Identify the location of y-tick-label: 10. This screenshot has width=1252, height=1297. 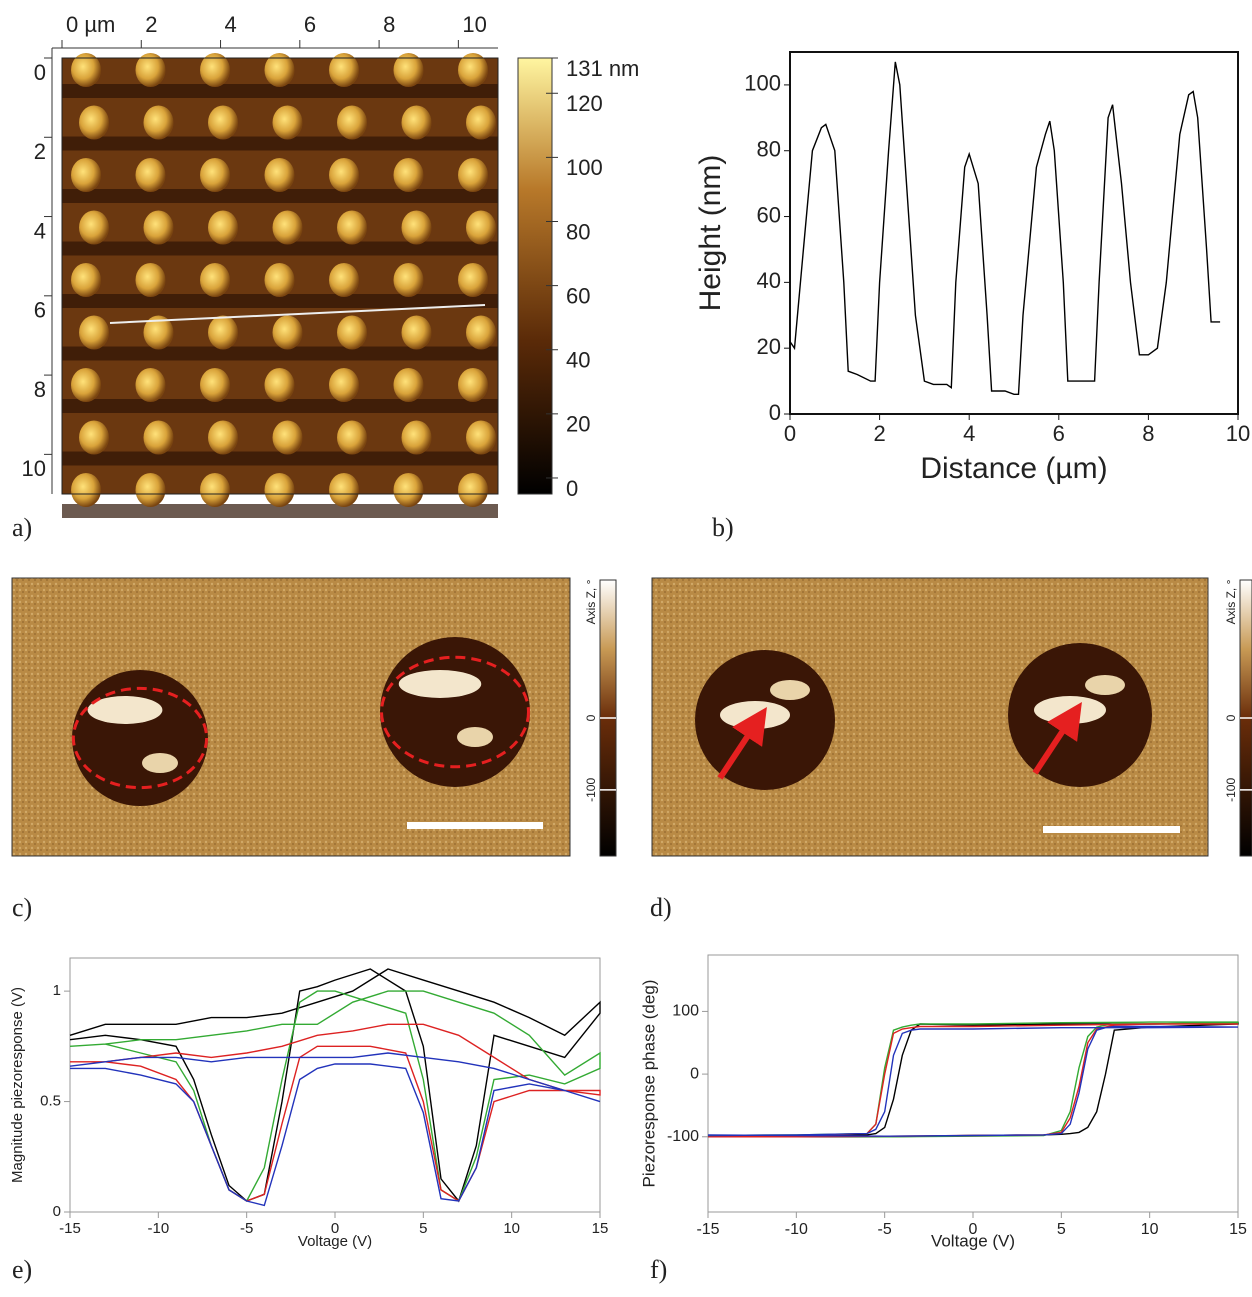
(34, 468).